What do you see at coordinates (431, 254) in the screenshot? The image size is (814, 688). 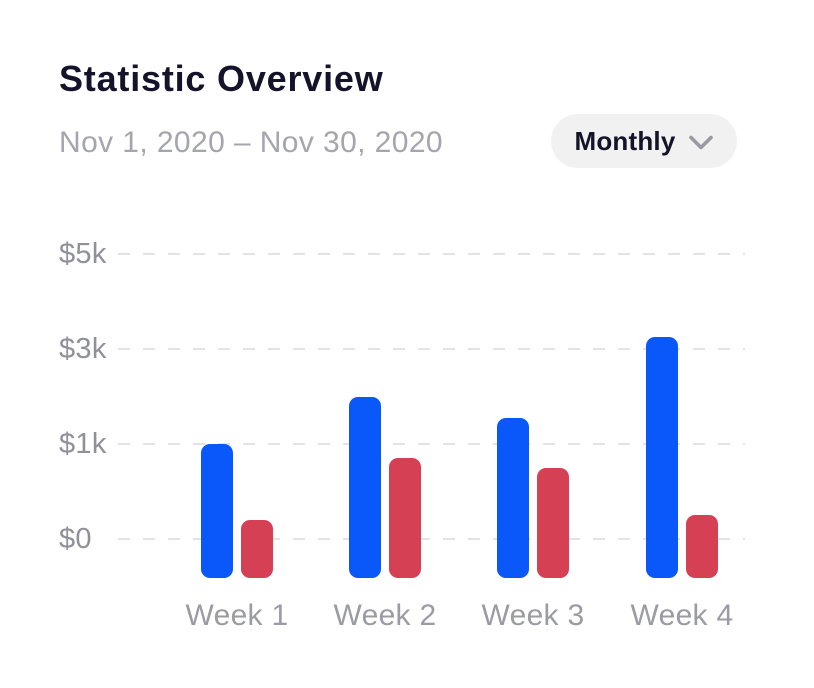 I see `gridline-5k` at bounding box center [431, 254].